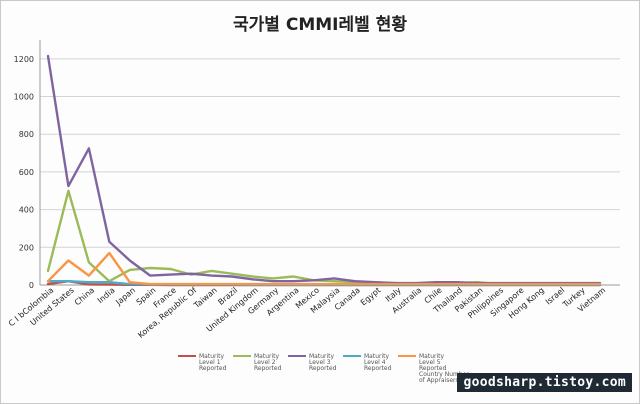 The height and width of the screenshot is (404, 640). What do you see at coordinates (125, 297) in the screenshot?
I see `x-tick-label: Japan` at bounding box center [125, 297].